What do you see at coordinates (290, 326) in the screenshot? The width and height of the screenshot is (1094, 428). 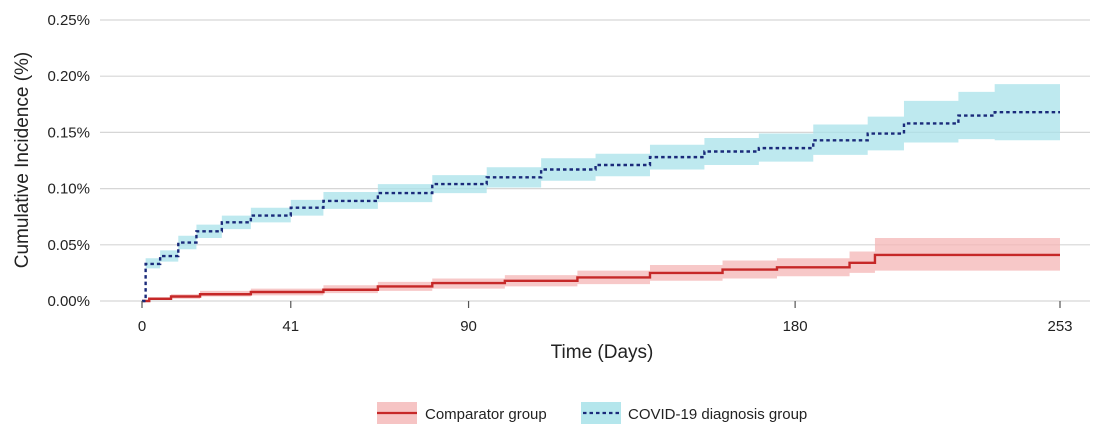 I see `x-tick-label-1: 41` at bounding box center [290, 326].